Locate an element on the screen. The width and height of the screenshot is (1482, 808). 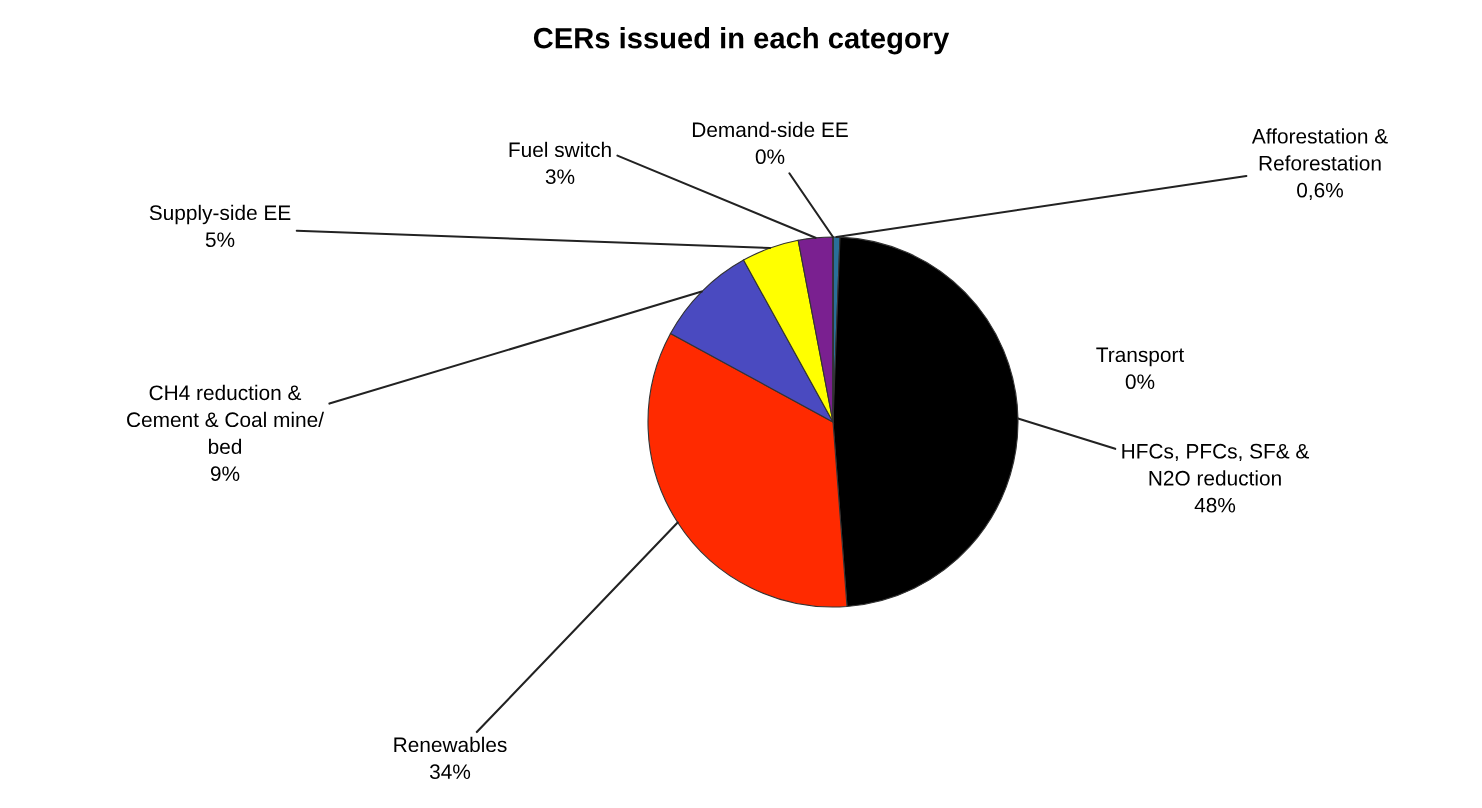
slice-label: Renewables is located at coordinates (450, 744).